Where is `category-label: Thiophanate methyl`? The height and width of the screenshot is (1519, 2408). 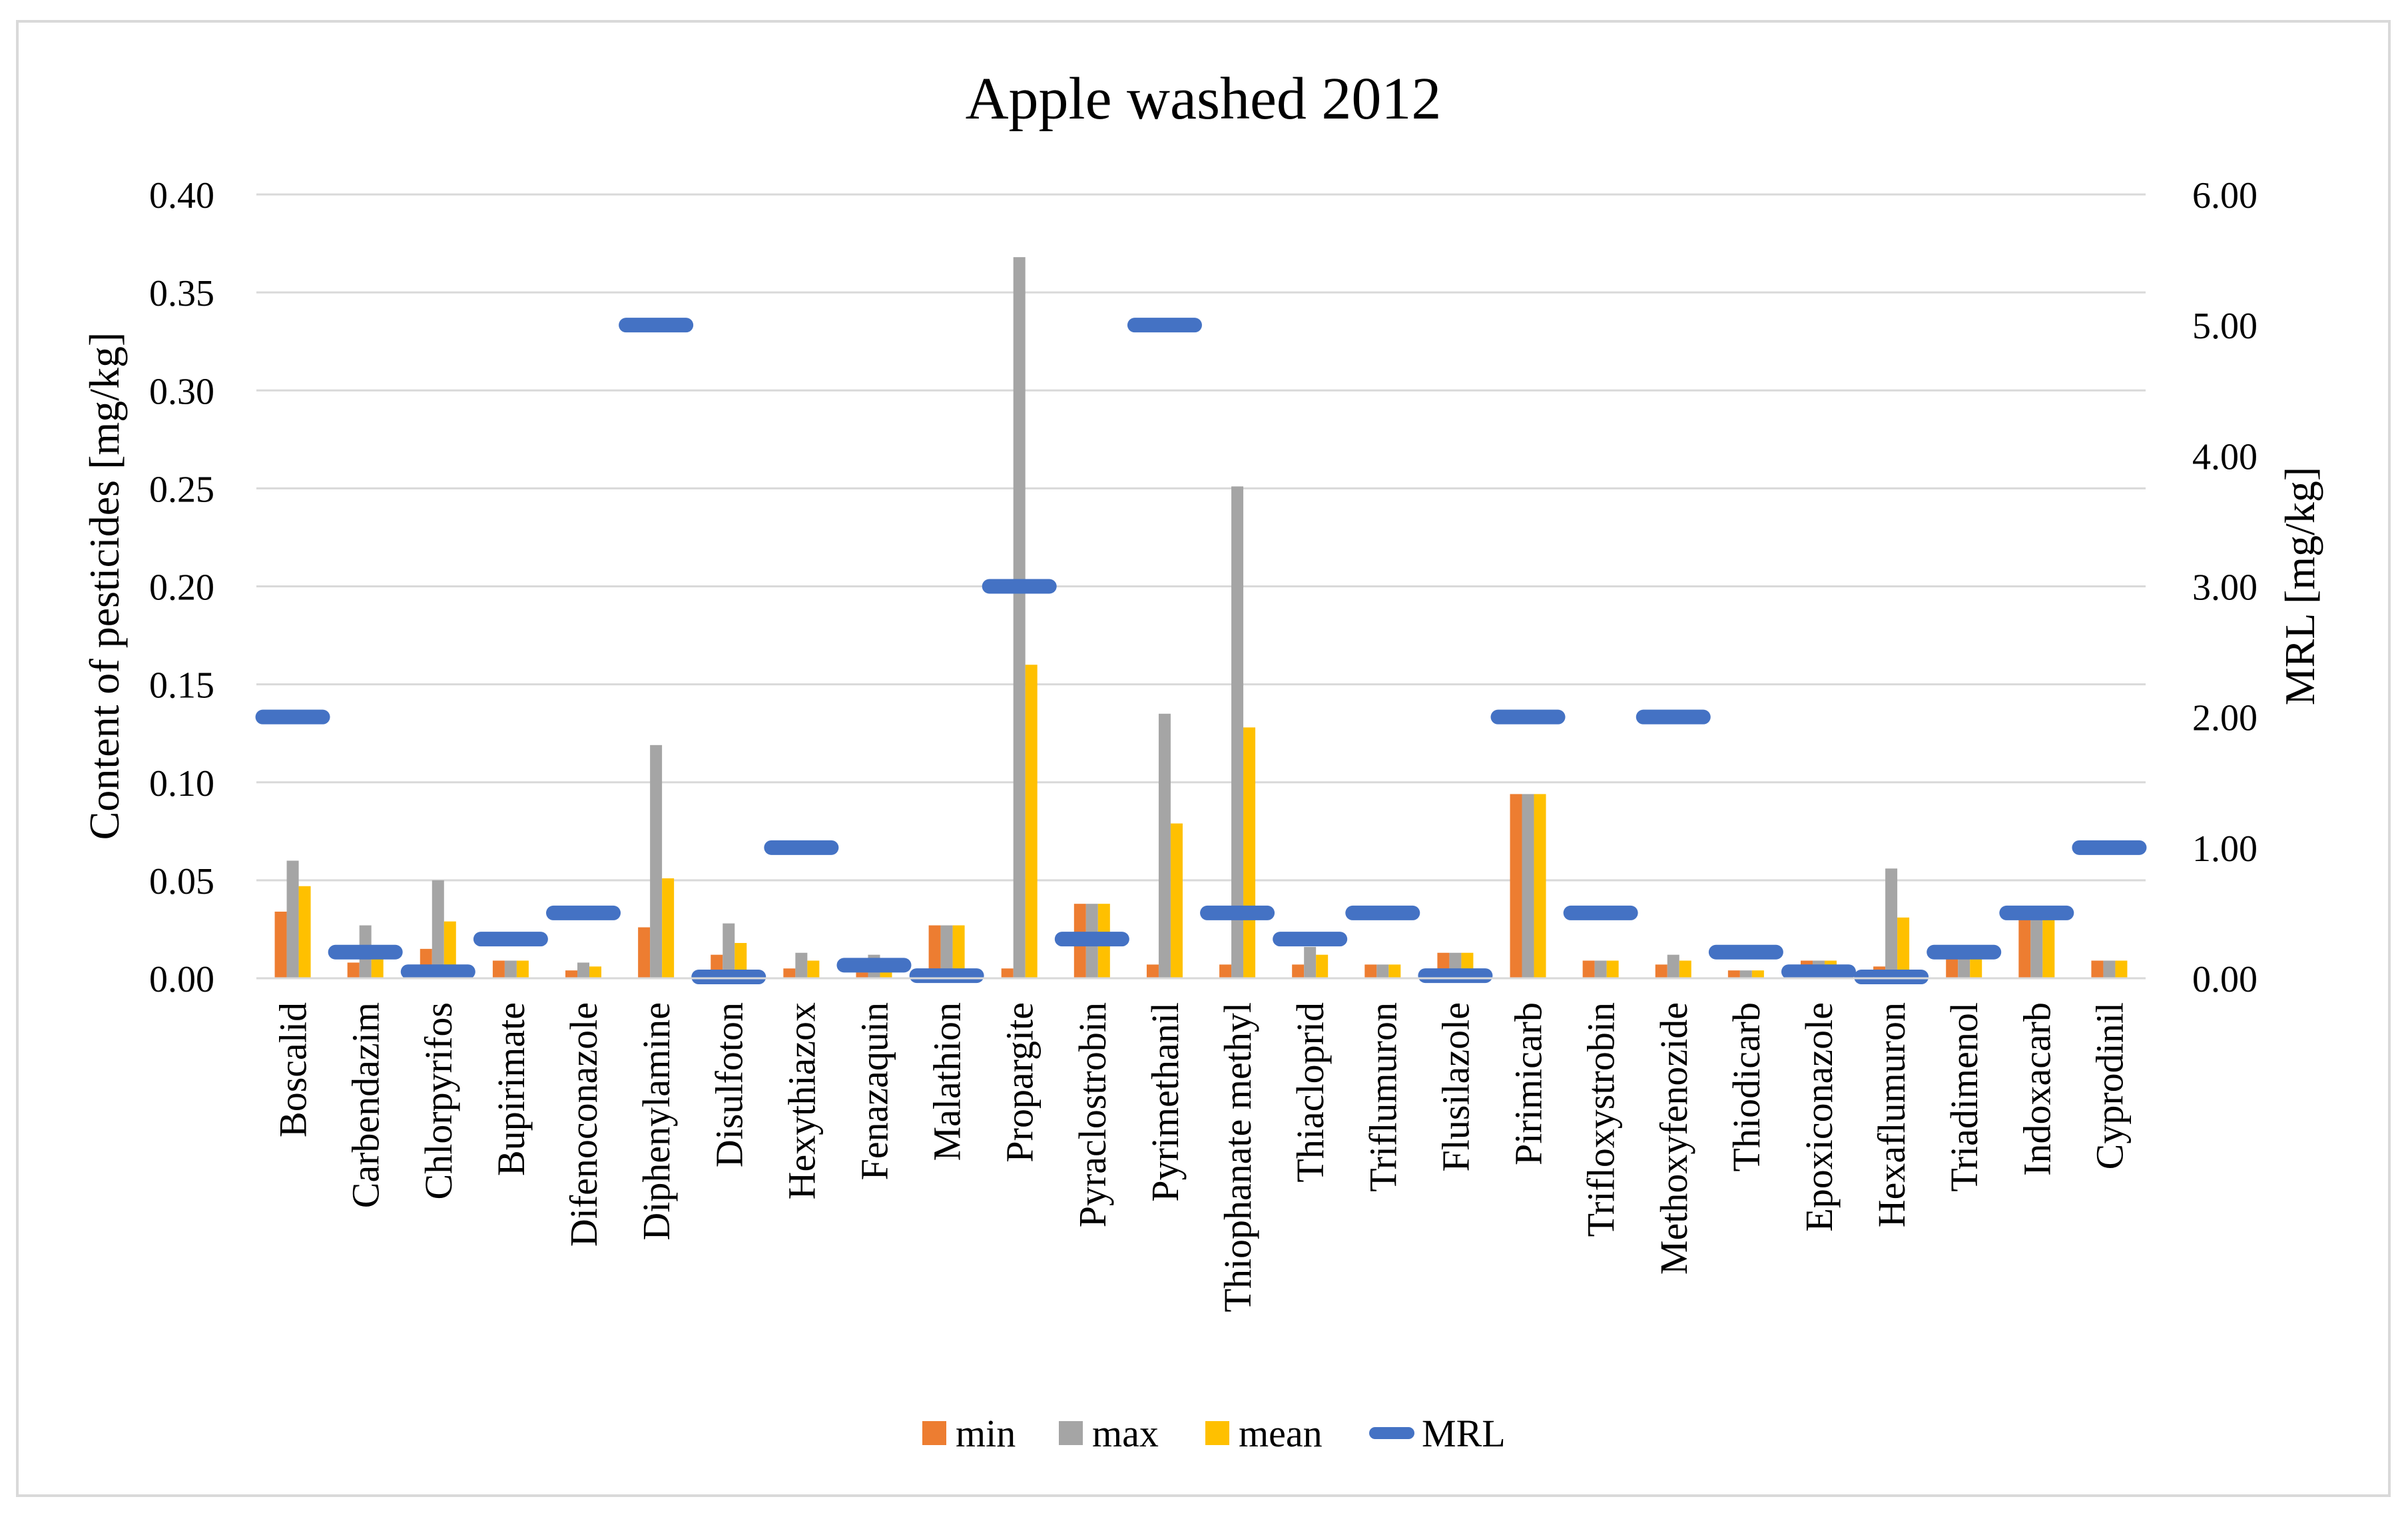 category-label: Thiophanate methyl is located at coordinates (1237, 1157).